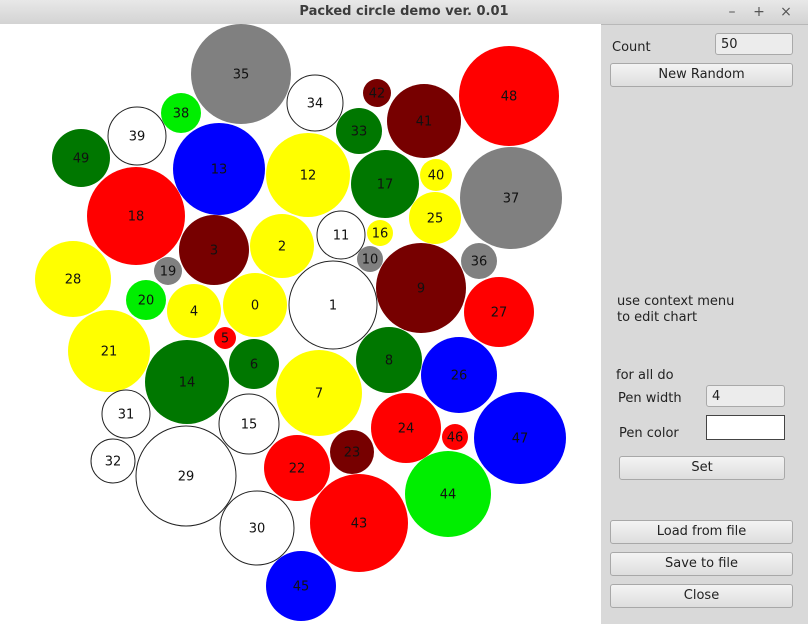 This screenshot has width=808, height=624. Describe the element at coordinates (701, 564) in the screenshot. I see `save-to-file-button: Save to file` at that location.